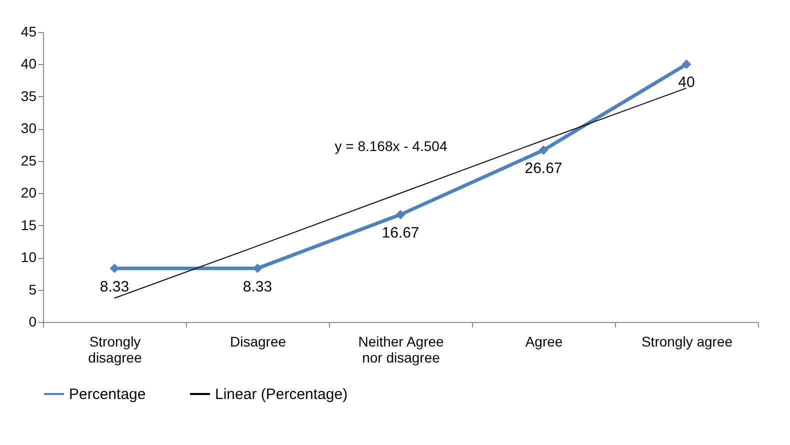 This screenshot has height=445, width=790. Describe the element at coordinates (281, 394) in the screenshot. I see `legend-label: Linear (Percentage)` at that location.